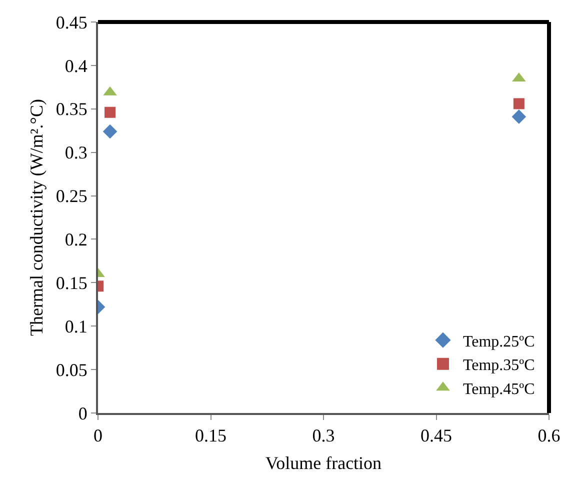  I want to click on x-tick-label: 0, so click(98, 436).